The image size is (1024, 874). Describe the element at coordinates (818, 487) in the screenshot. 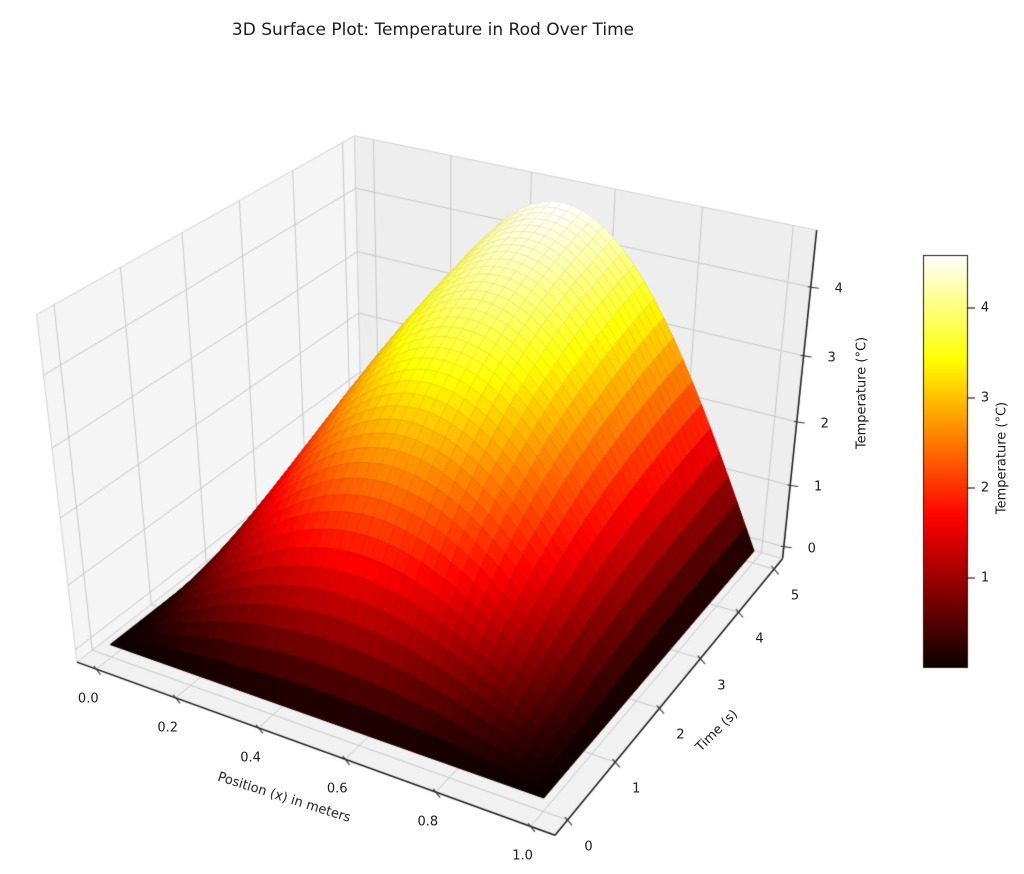

I see `z-tick-label: 1` at that location.